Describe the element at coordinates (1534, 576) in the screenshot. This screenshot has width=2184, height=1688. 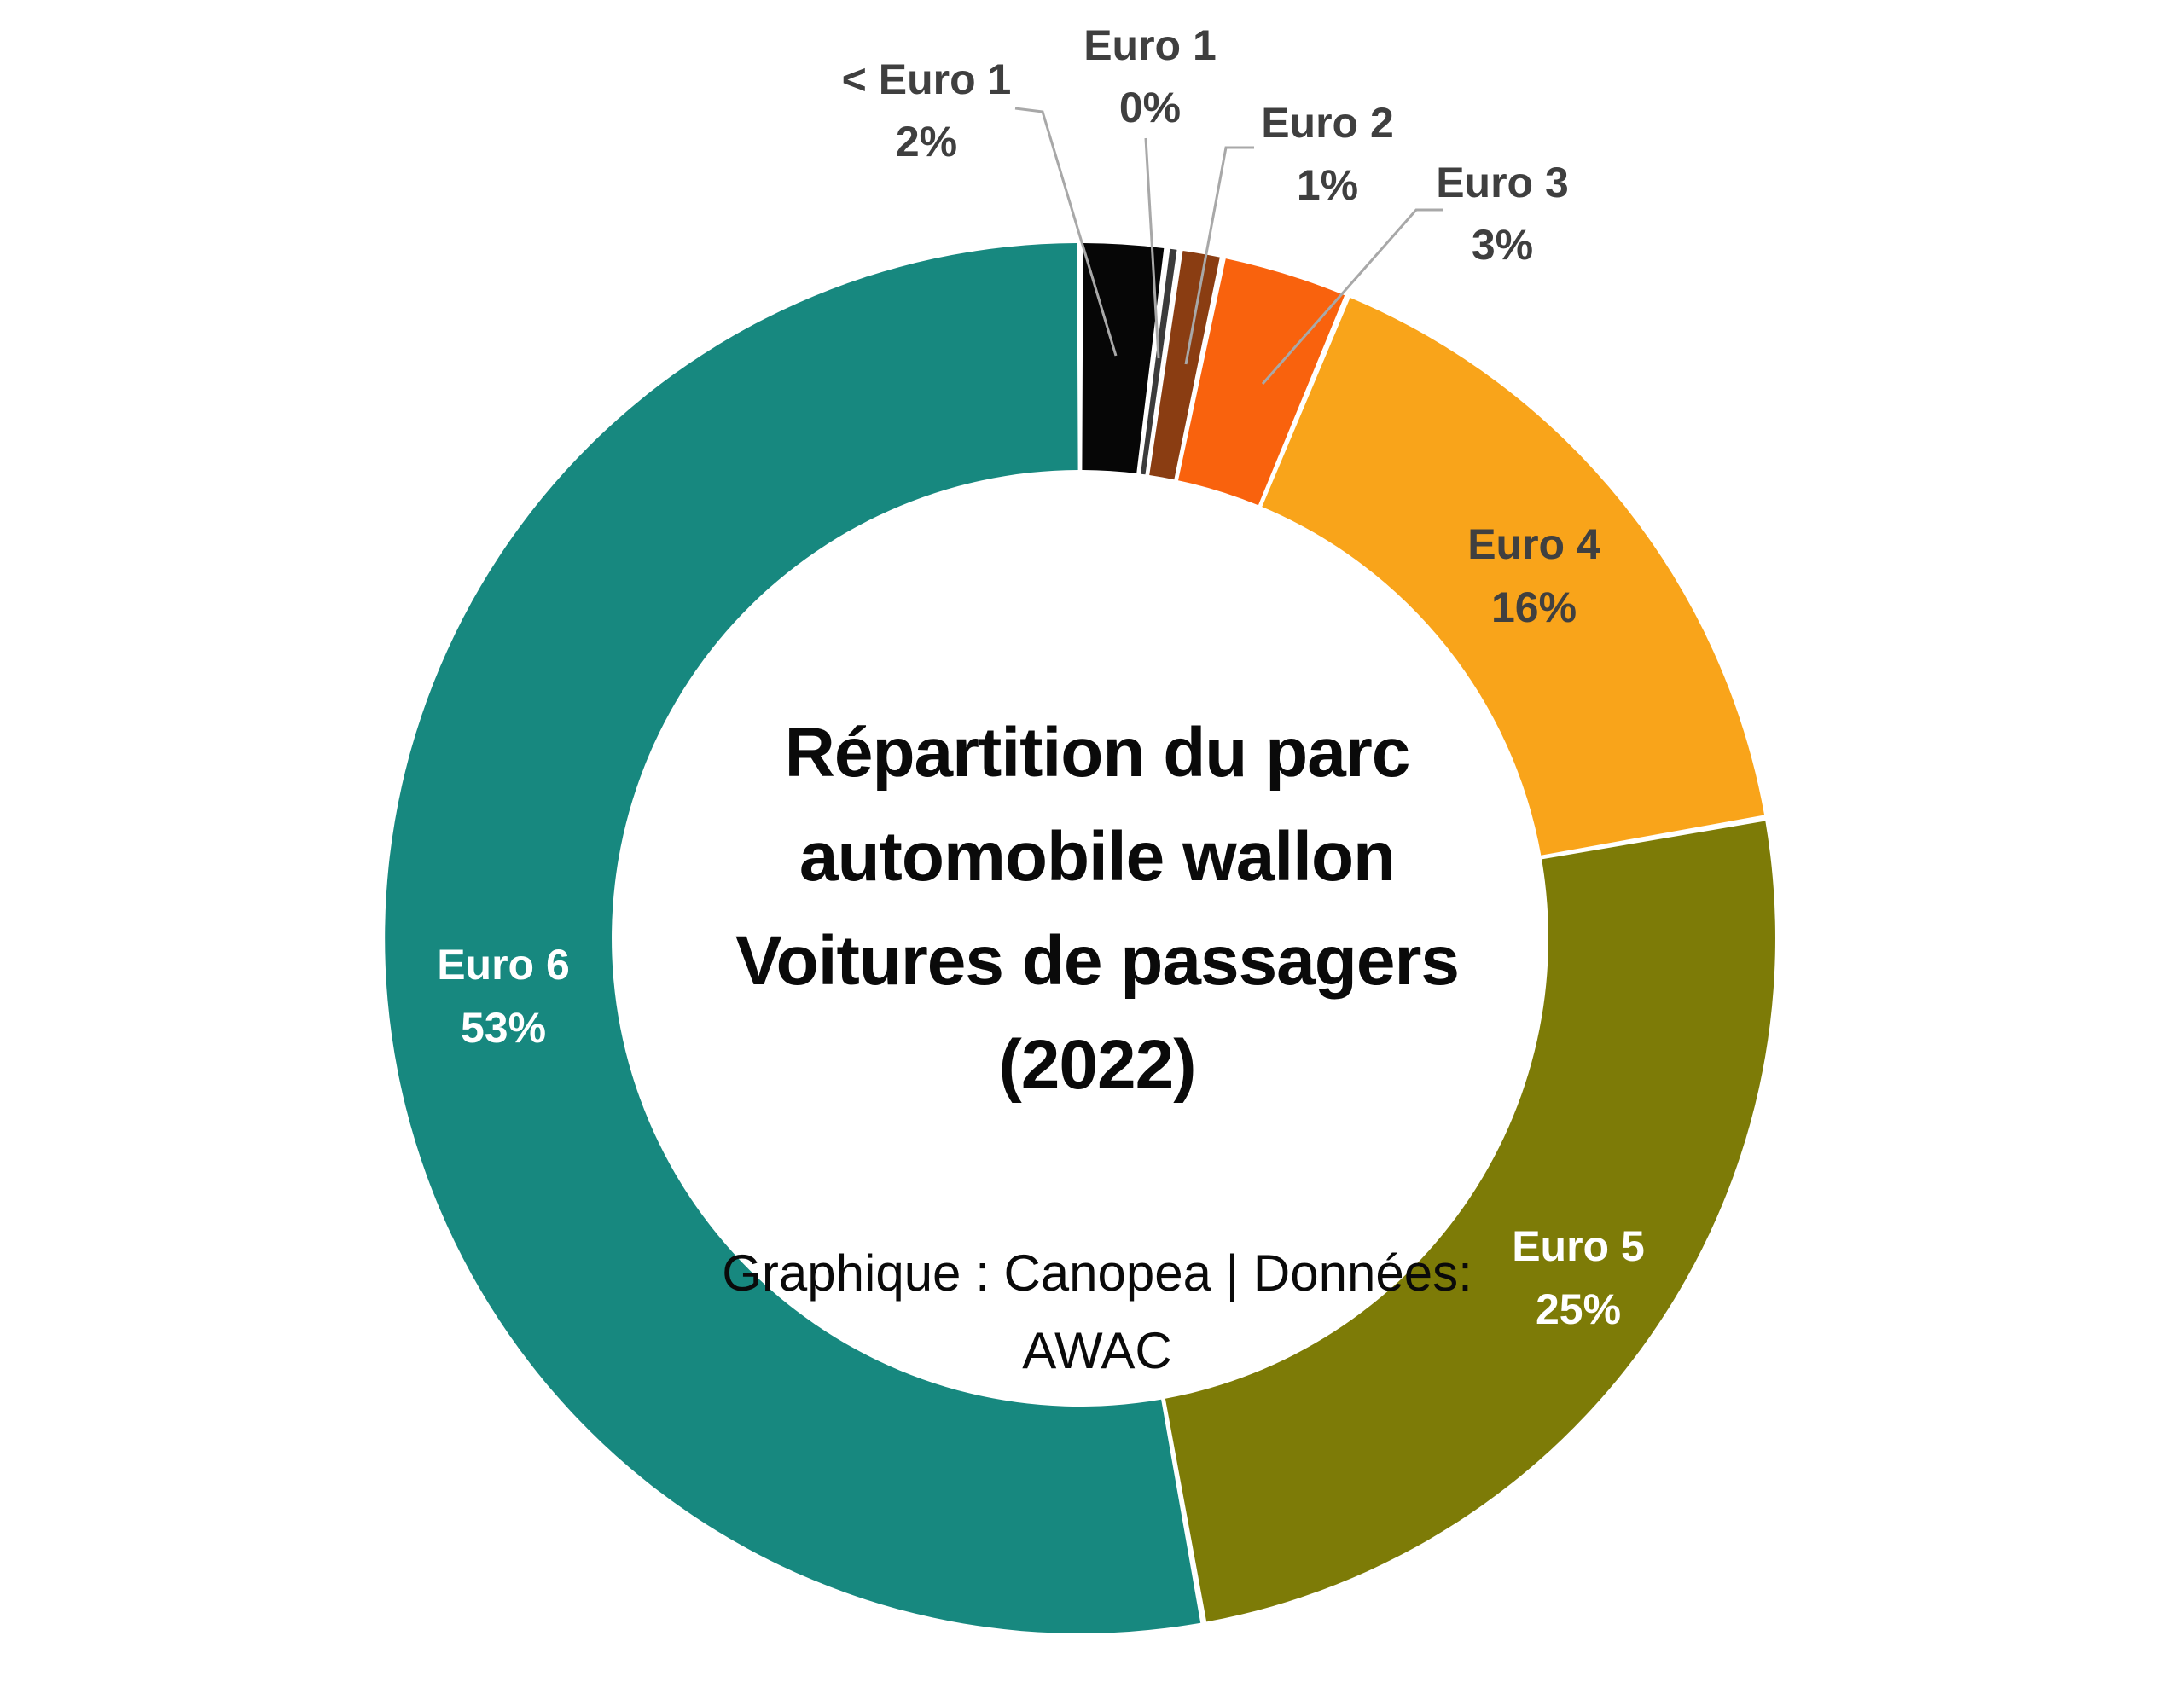
I see `slice-label-4-euro-4: Euro 4 16%` at that location.